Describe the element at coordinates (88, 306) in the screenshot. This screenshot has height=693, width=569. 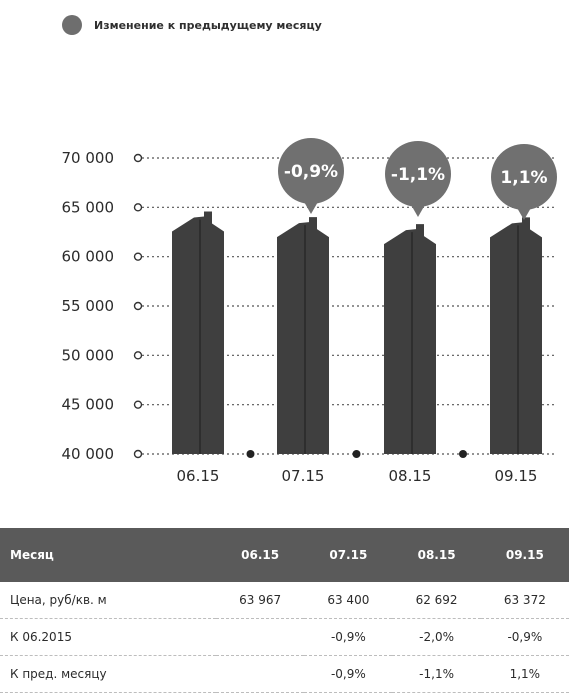
I see `y-tick-label: 55 000` at that location.